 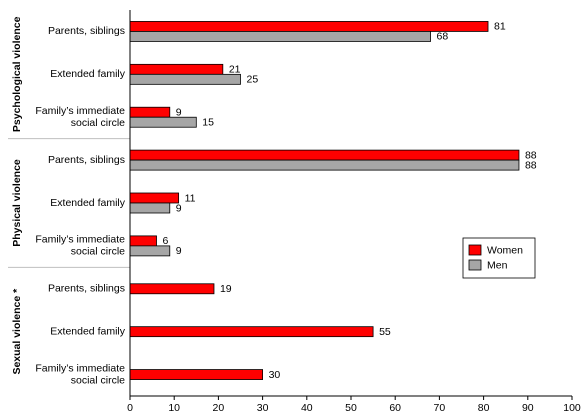 I want to click on x-tick-label: 100, so click(x=572, y=408).